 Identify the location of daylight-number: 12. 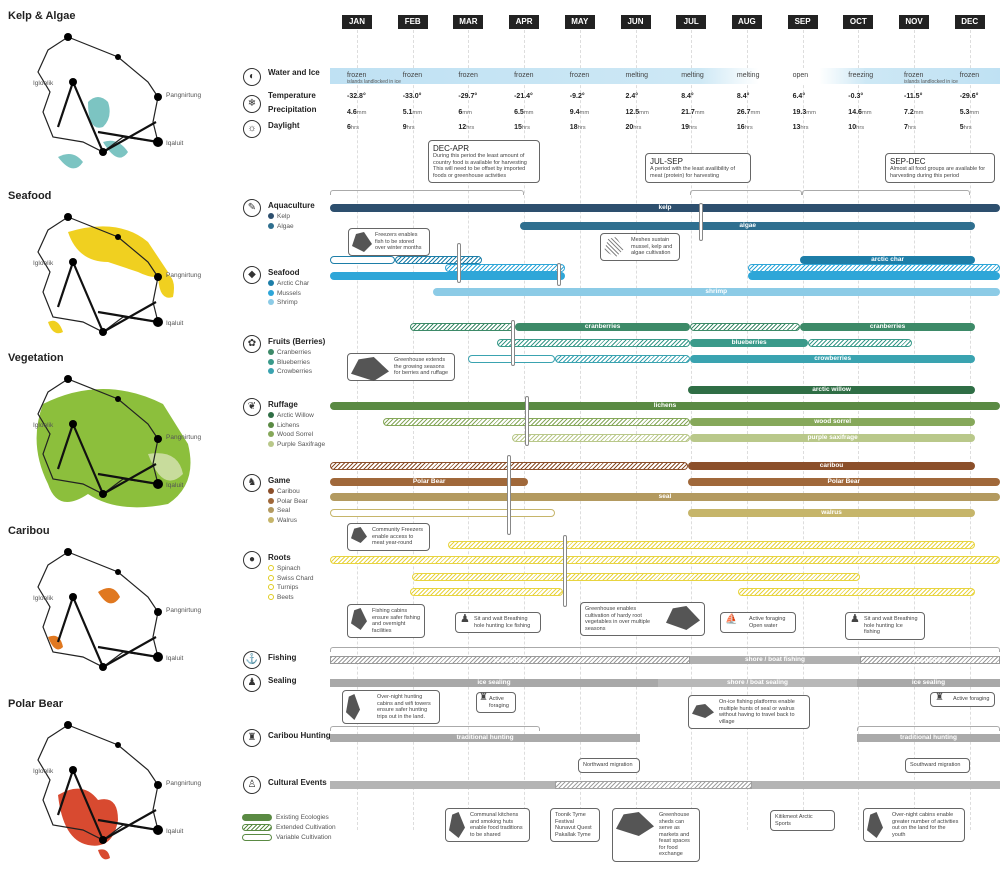
(462, 127).